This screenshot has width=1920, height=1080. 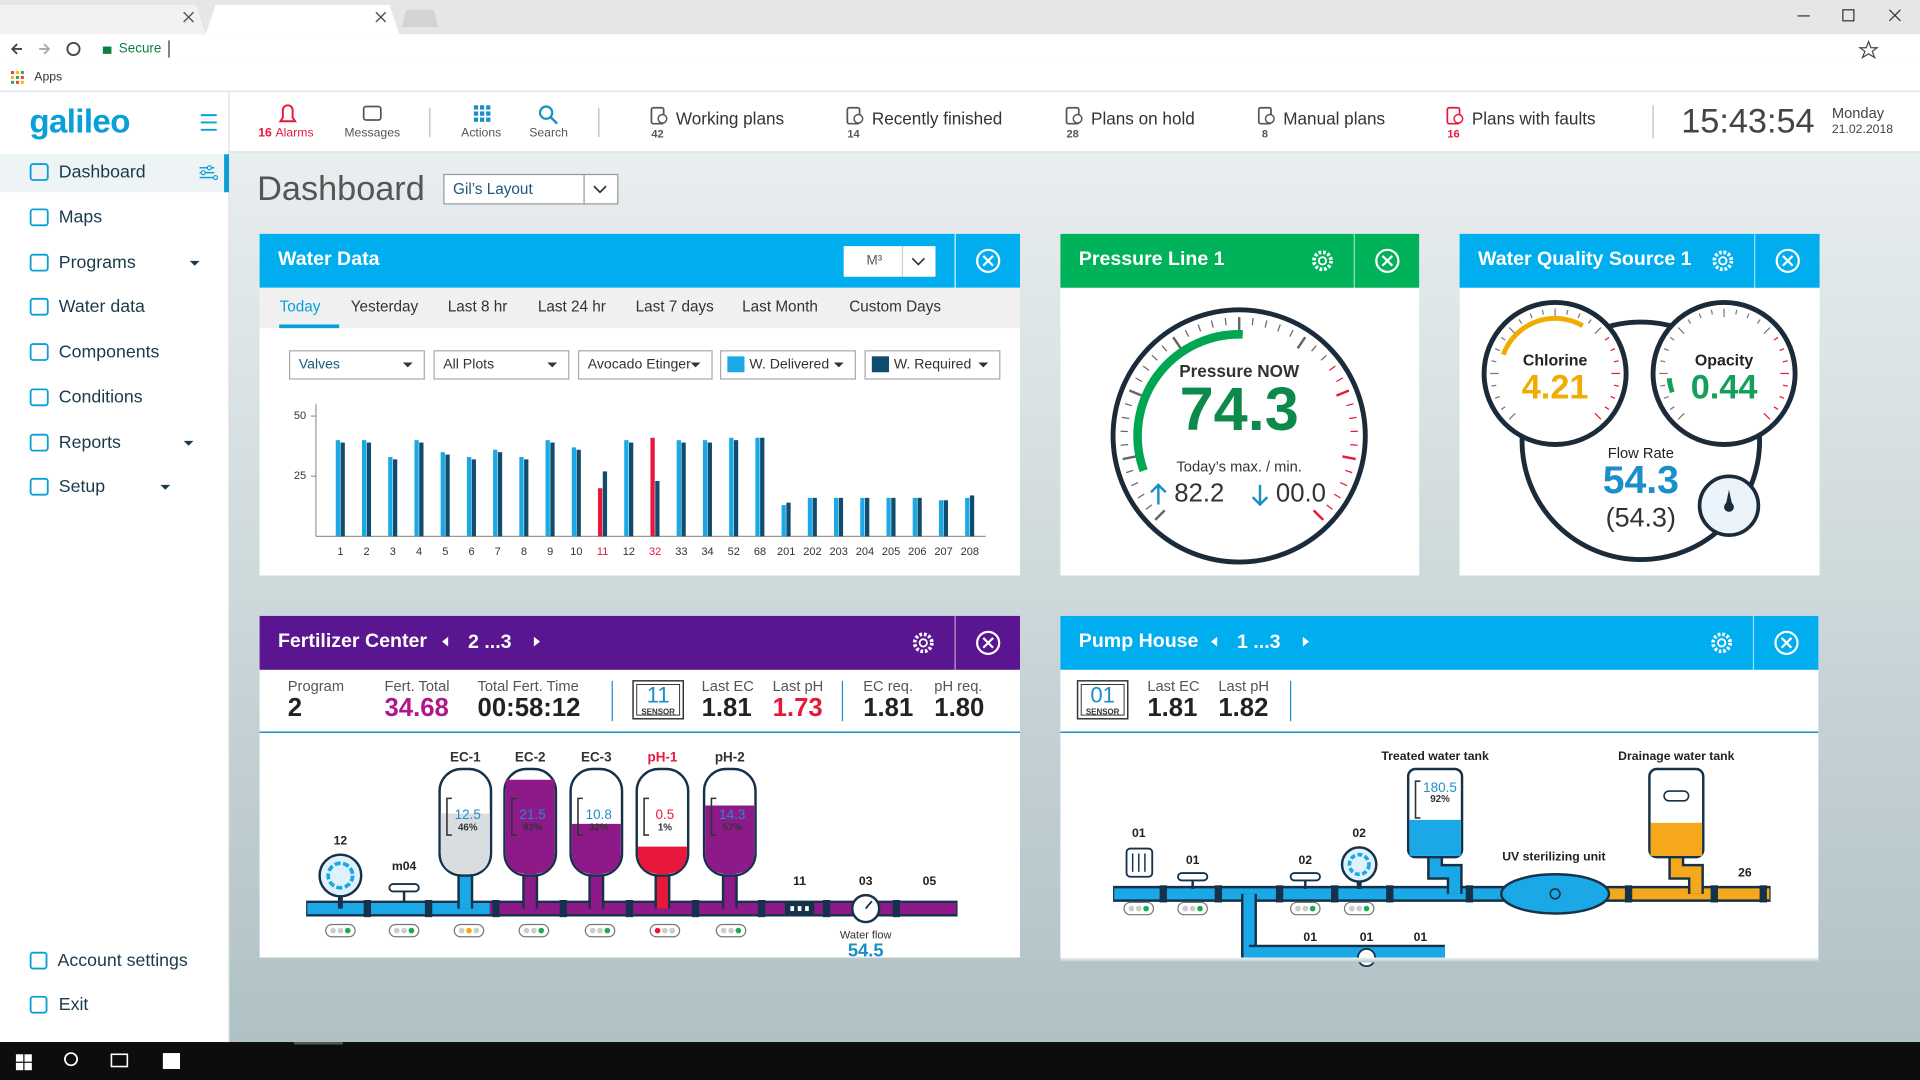 What do you see at coordinates (874, 259) in the screenshot?
I see `unit-select-value: M³` at bounding box center [874, 259].